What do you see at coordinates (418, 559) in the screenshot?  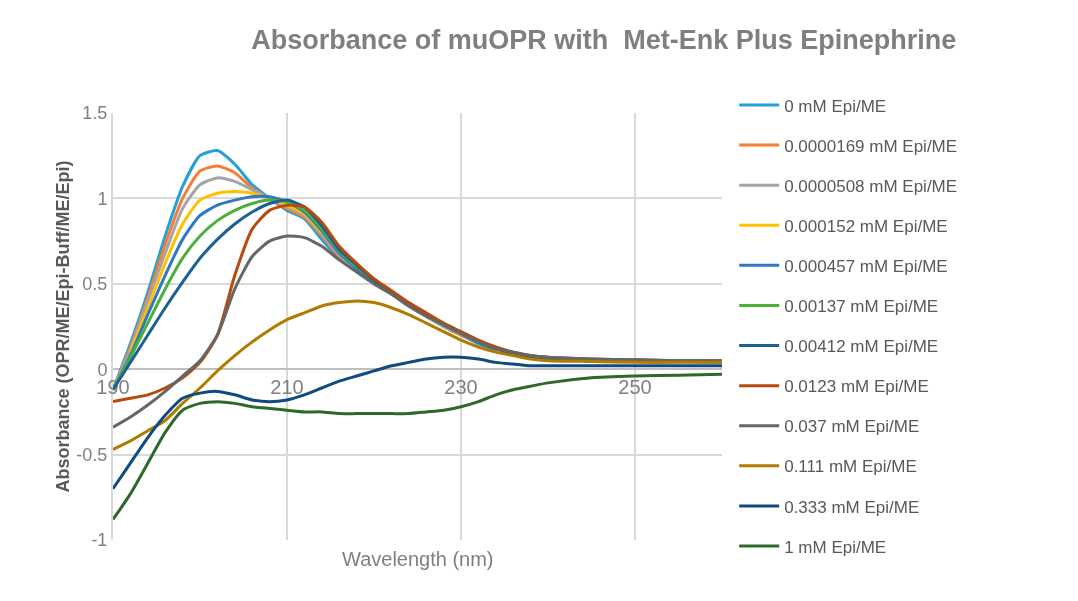 I see `x-axis-title: Wavelength (nm)` at bounding box center [418, 559].